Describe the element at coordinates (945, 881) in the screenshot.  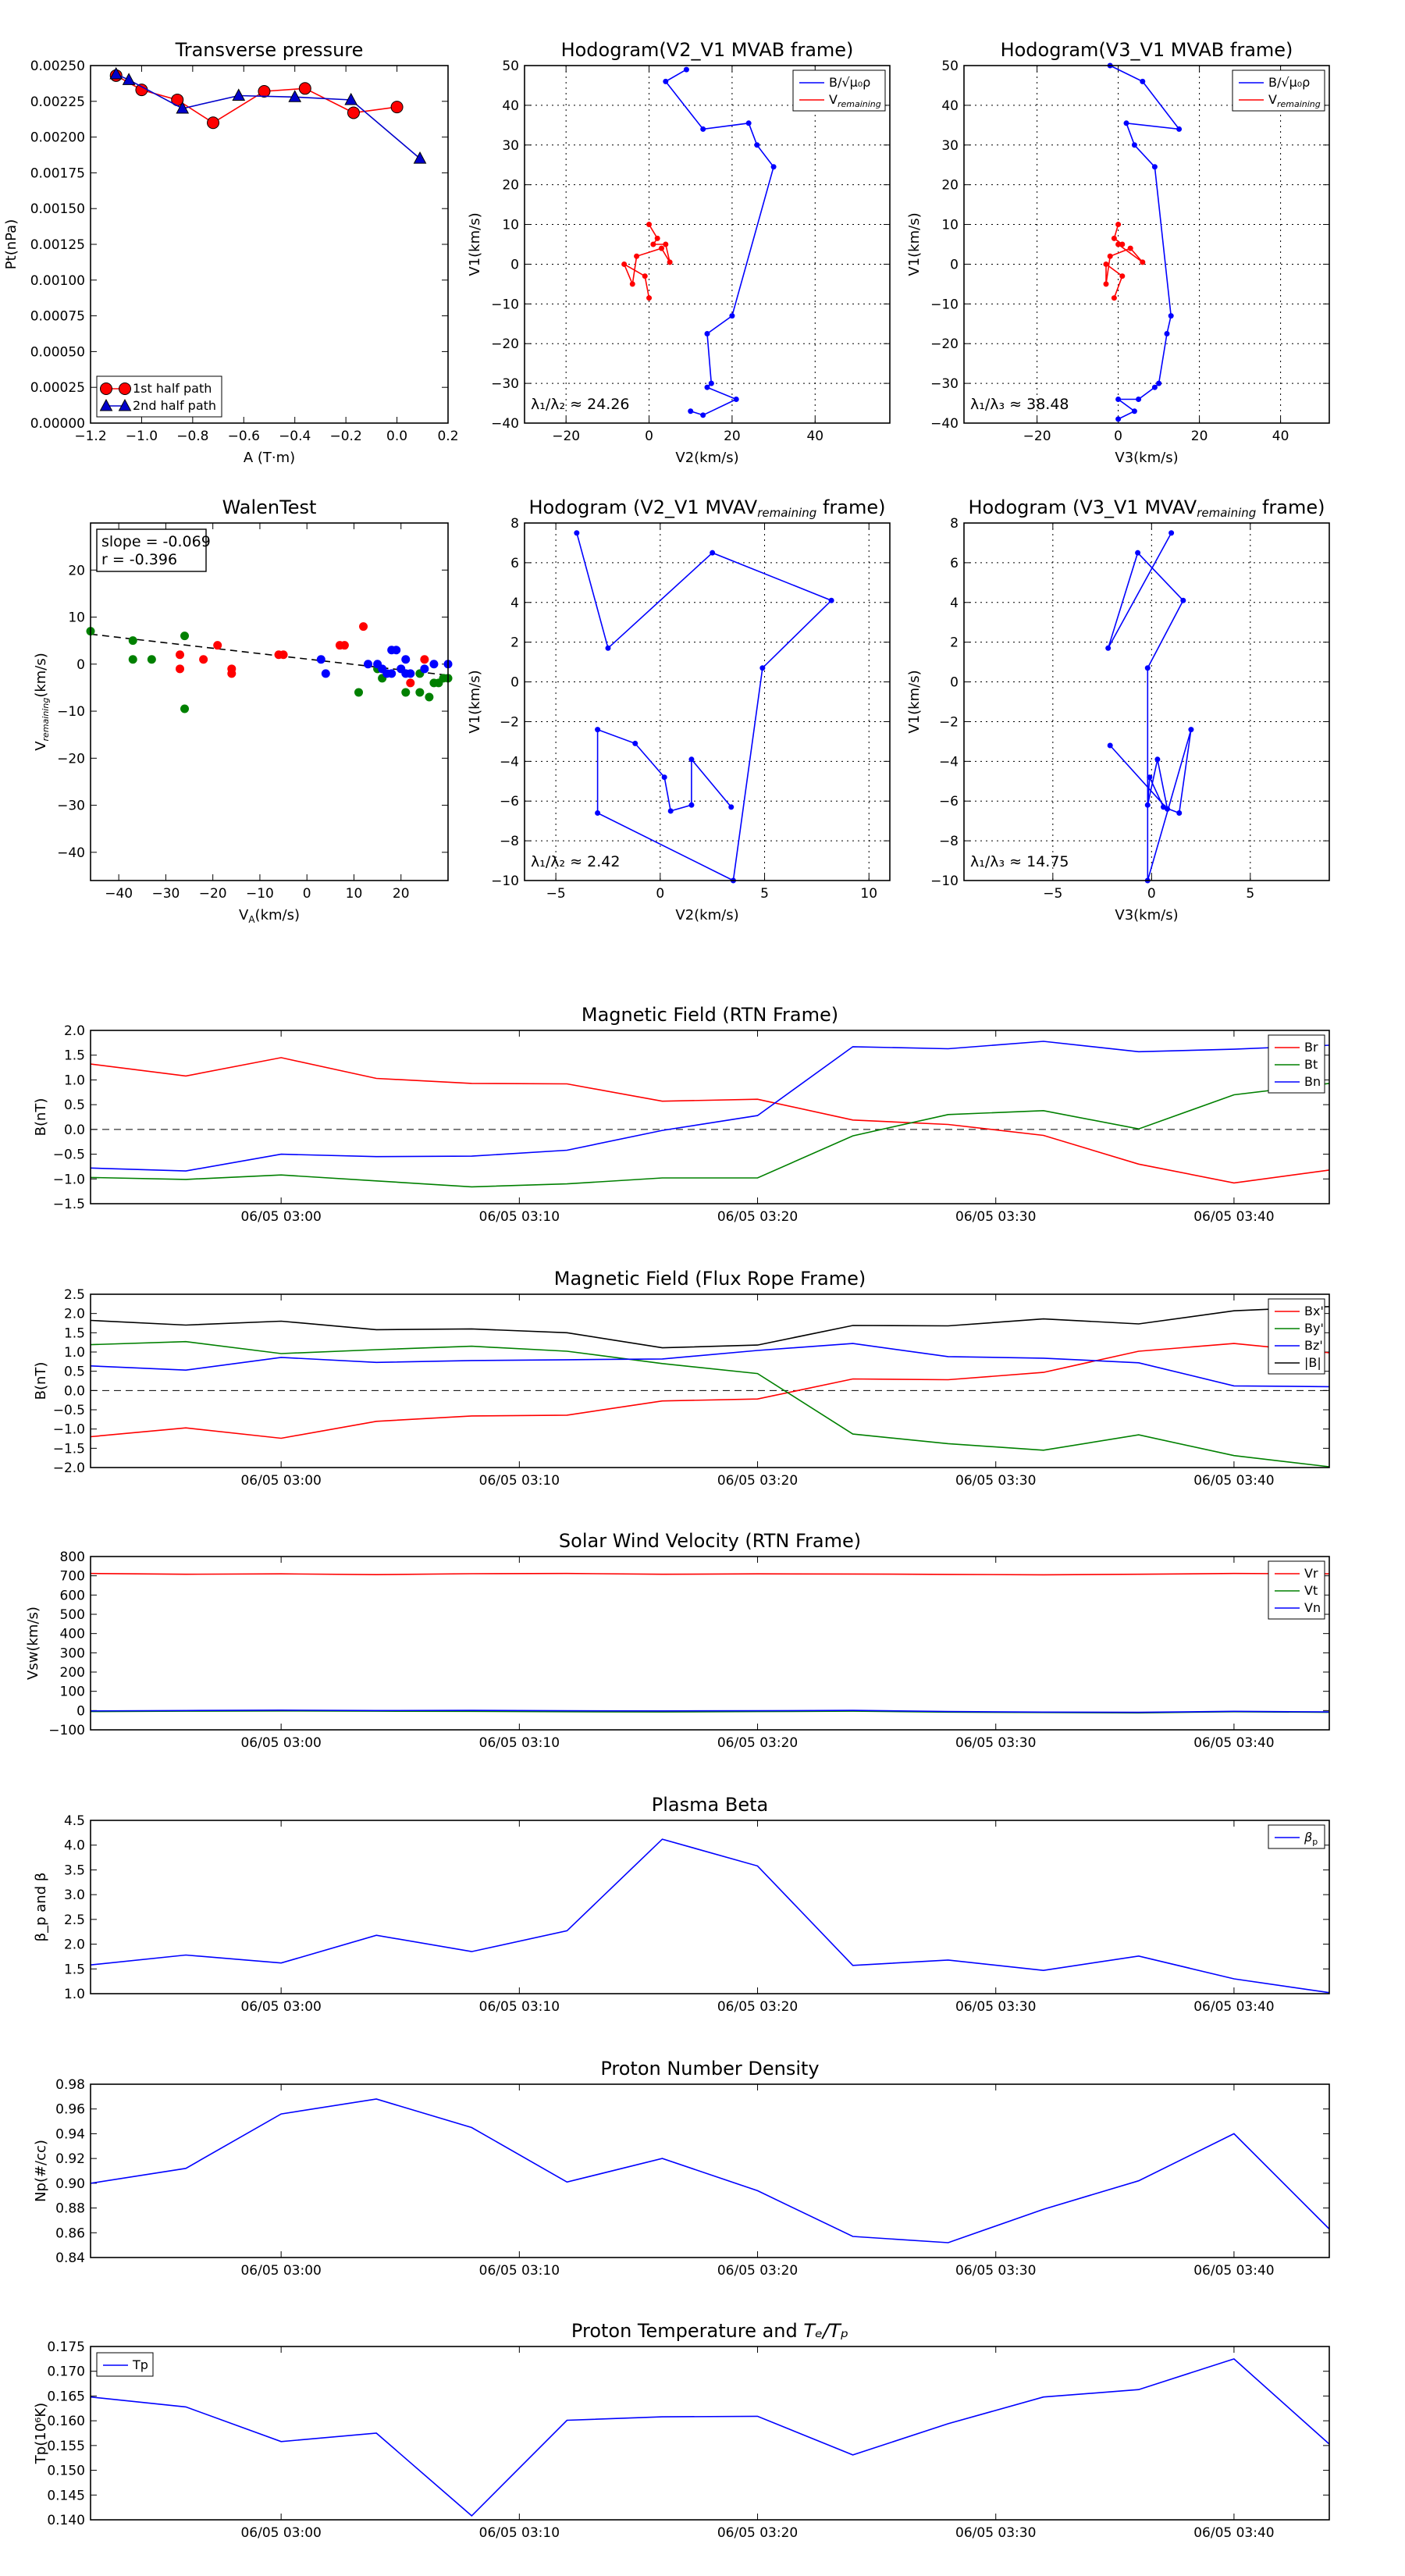
I see `h4-ytick-label: −10` at that location.